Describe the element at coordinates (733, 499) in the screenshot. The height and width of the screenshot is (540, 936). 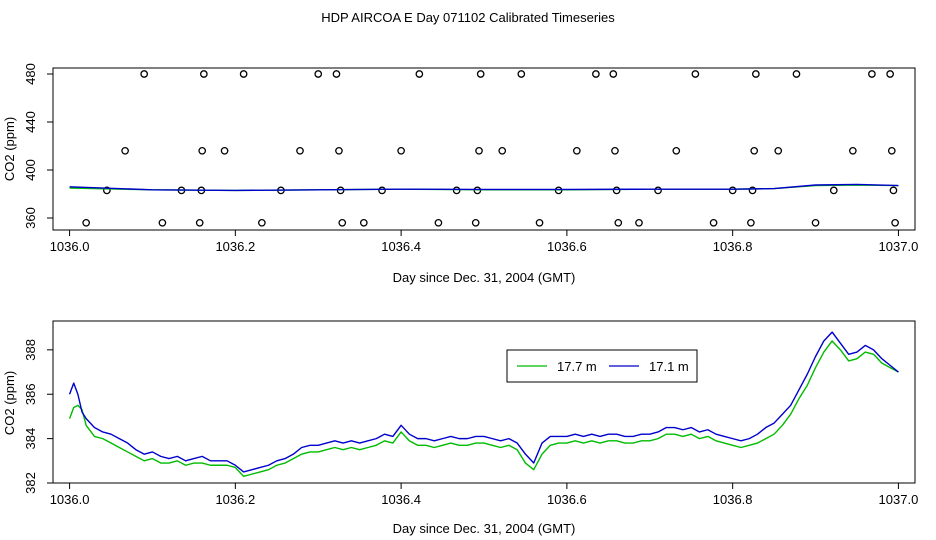
I see `bottom-x-tick-label: 1036.8` at that location.